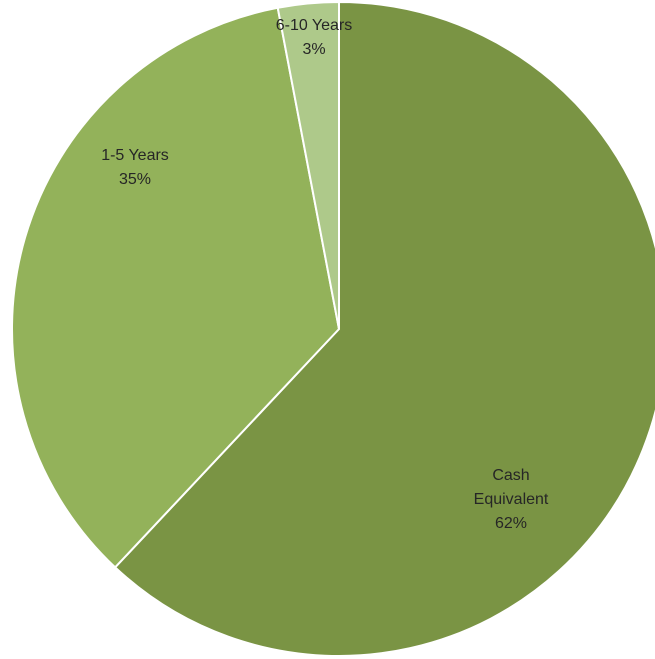  Describe the element at coordinates (135, 167) in the screenshot. I see `data-label-1-5-years: 1-5 Years 35%` at that location.